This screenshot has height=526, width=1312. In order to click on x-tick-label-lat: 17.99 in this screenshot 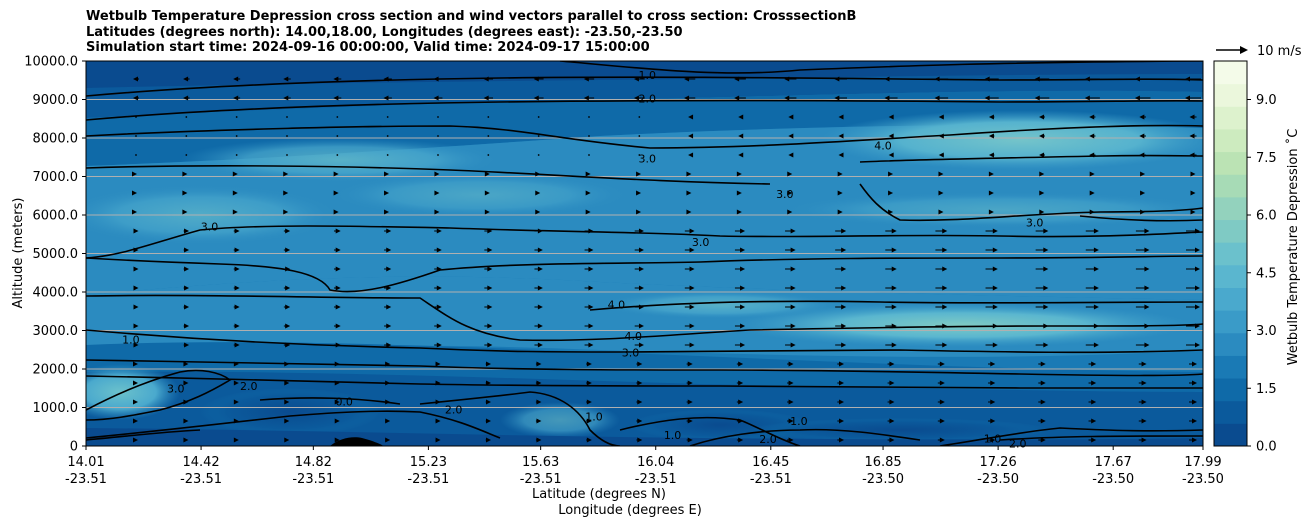, I will do `click(1202, 462)`.